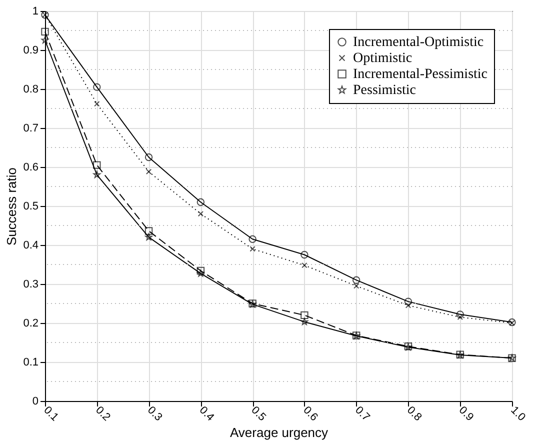  What do you see at coordinates (12, 206) in the screenshot?
I see `y-axis-title: Success ratio` at bounding box center [12, 206].